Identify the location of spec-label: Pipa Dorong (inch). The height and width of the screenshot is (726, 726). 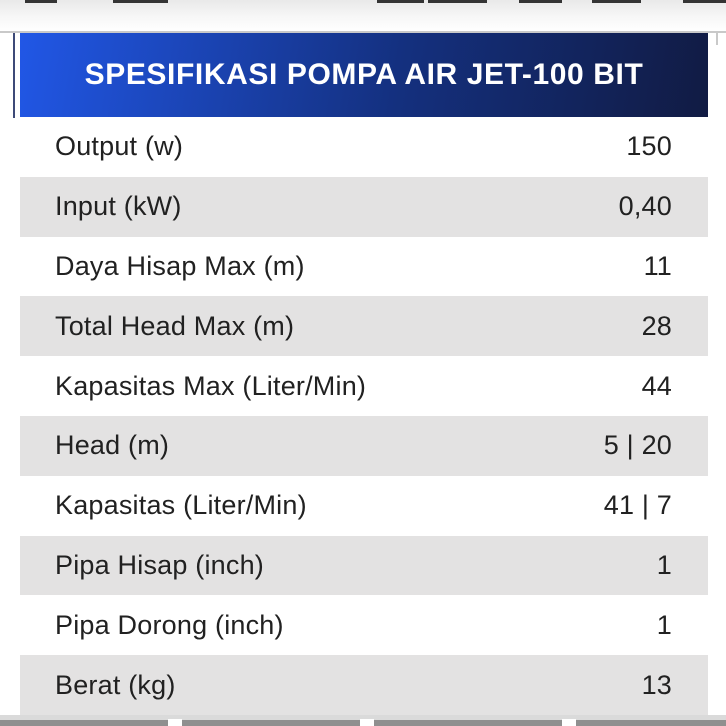
(169, 624).